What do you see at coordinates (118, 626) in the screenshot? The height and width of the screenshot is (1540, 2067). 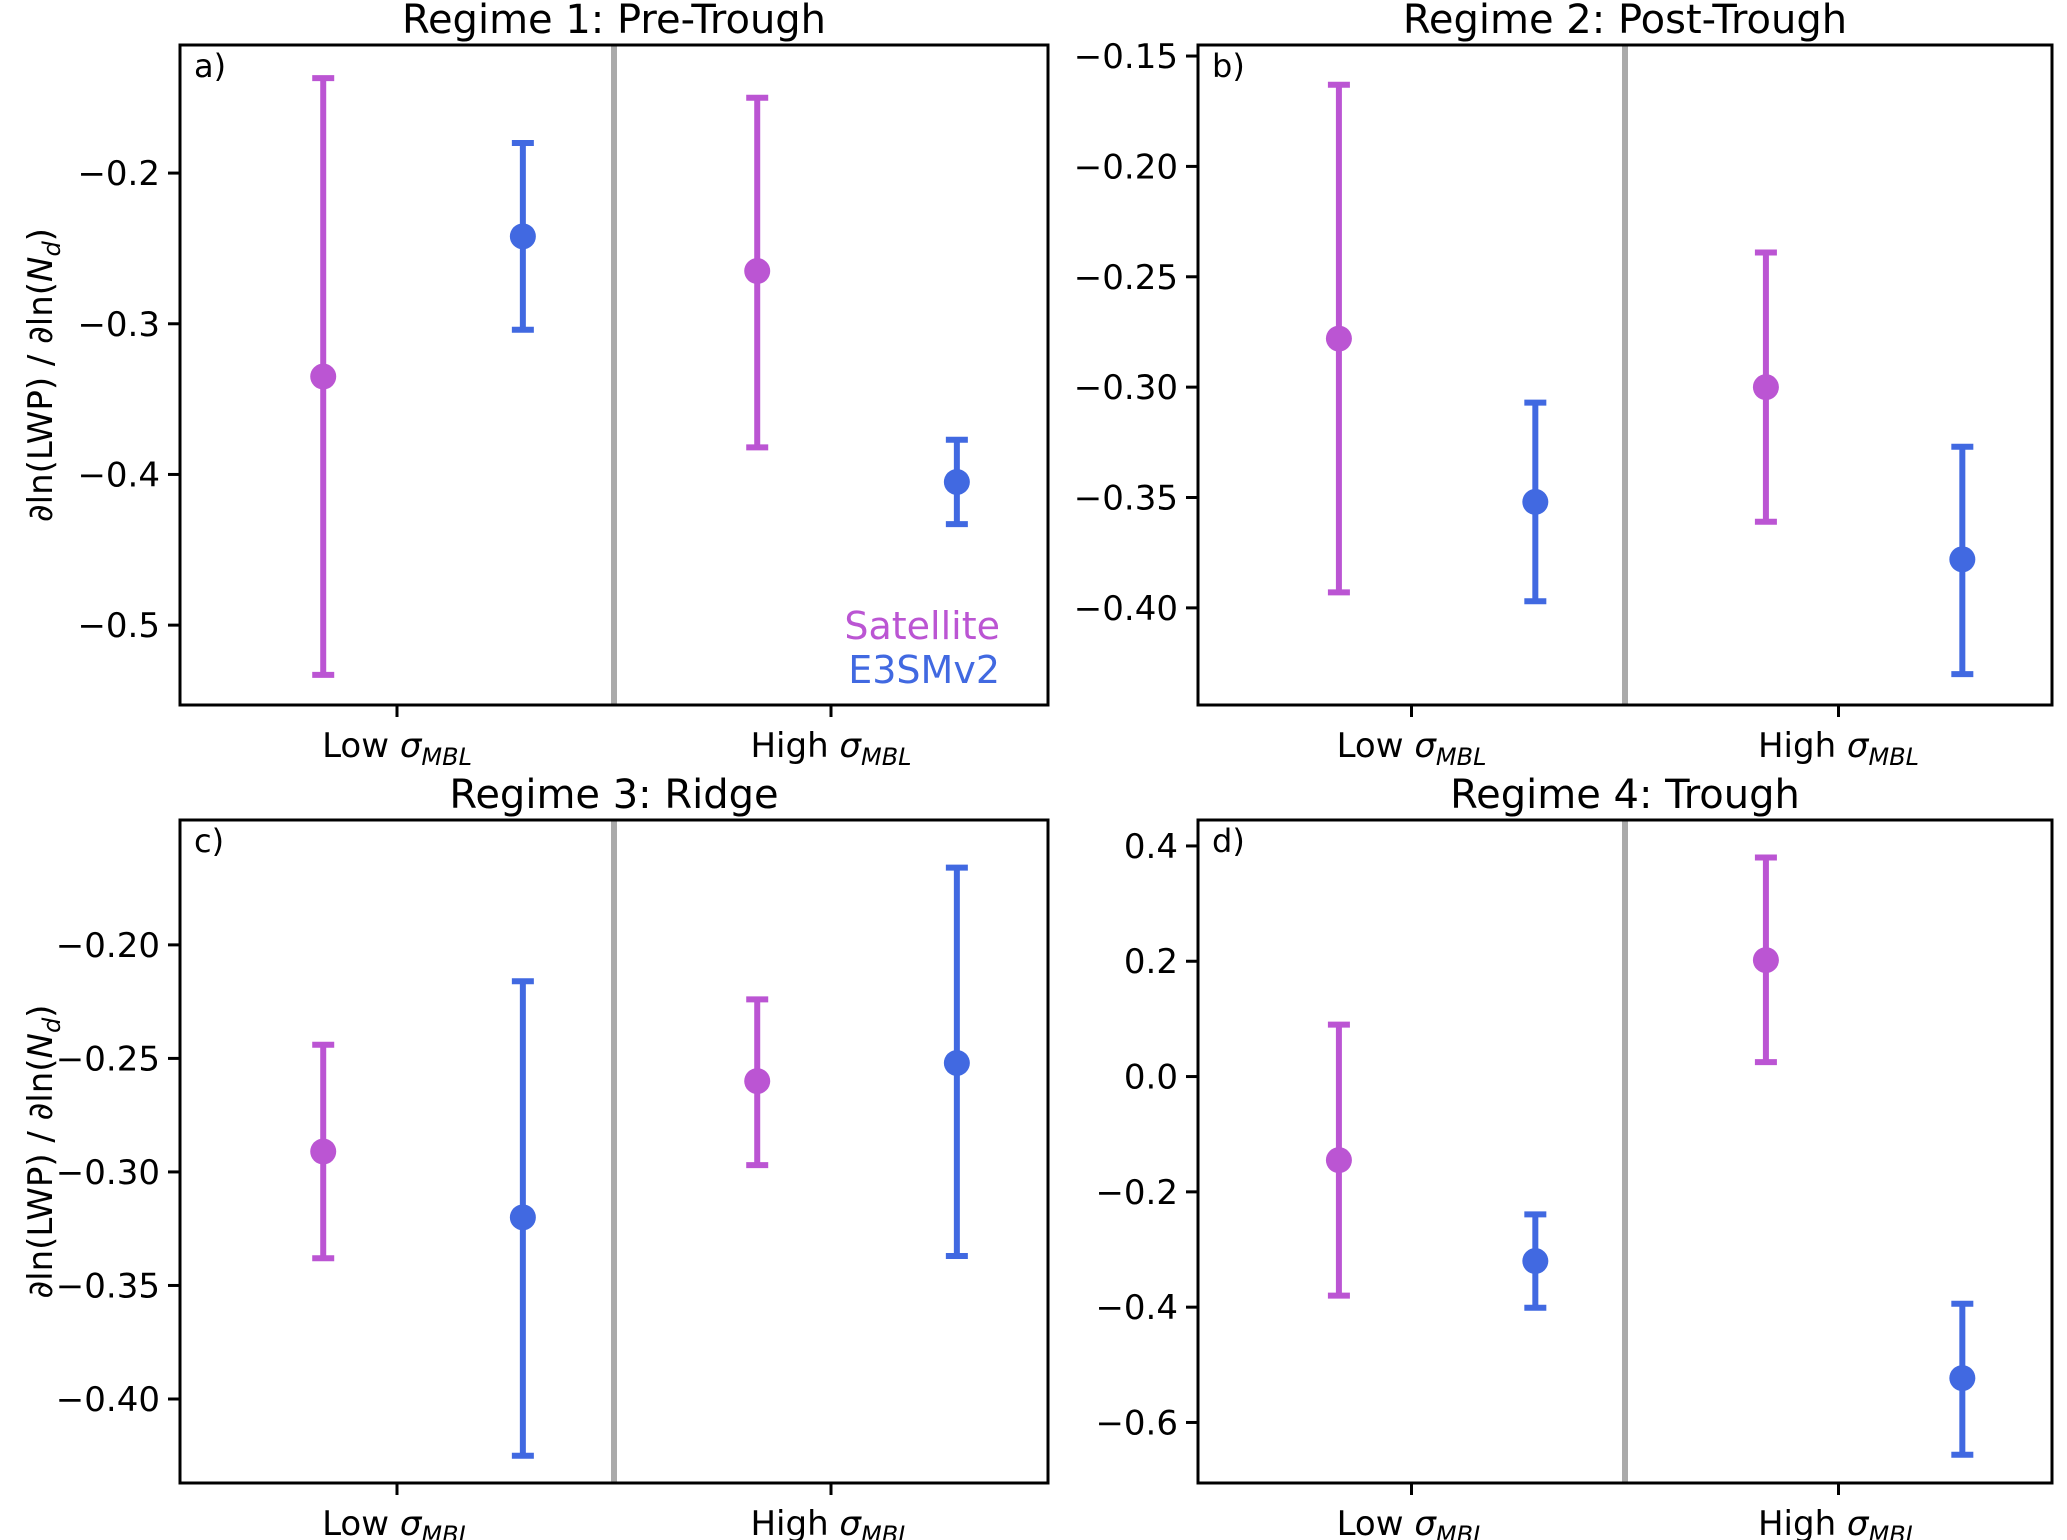 I see `y-tick-label: −0.5` at bounding box center [118, 626].